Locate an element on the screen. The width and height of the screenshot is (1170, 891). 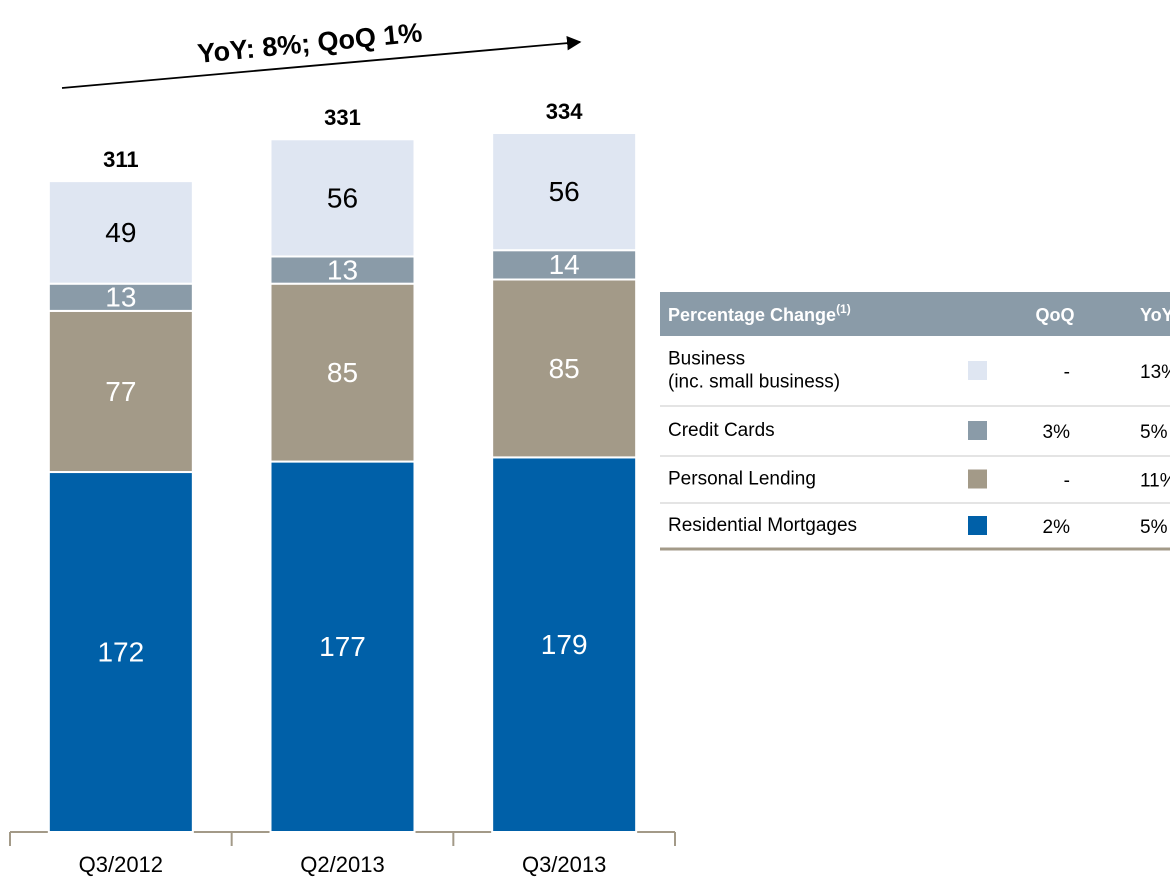
table-header-yoy: YoY is located at coordinates (1155, 315).